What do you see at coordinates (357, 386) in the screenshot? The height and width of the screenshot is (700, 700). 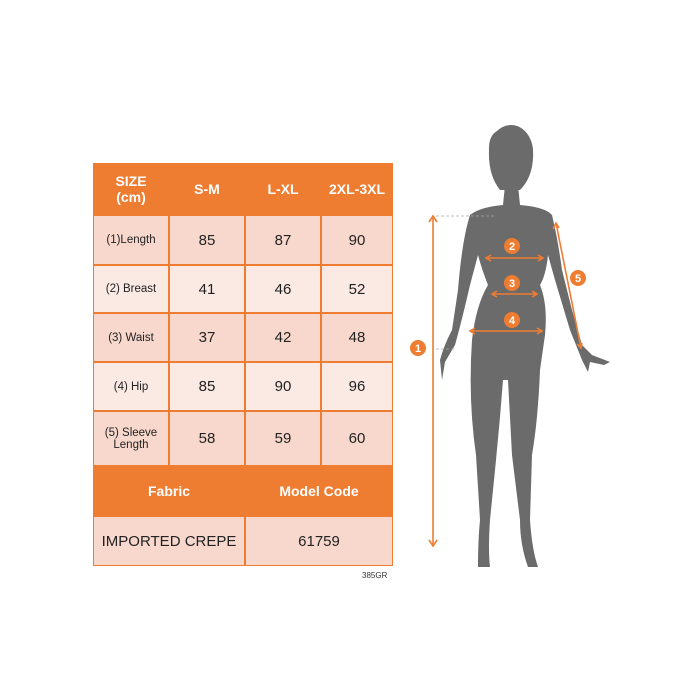 I see `size-value-cell: 96` at bounding box center [357, 386].